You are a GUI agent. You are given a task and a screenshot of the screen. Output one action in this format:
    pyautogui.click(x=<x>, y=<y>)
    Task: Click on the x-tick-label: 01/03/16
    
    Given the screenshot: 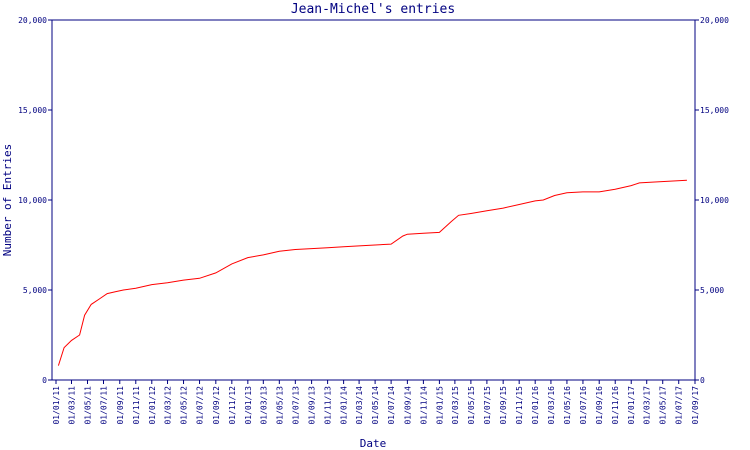 What is the action you would take?
    pyautogui.click(x=551, y=405)
    